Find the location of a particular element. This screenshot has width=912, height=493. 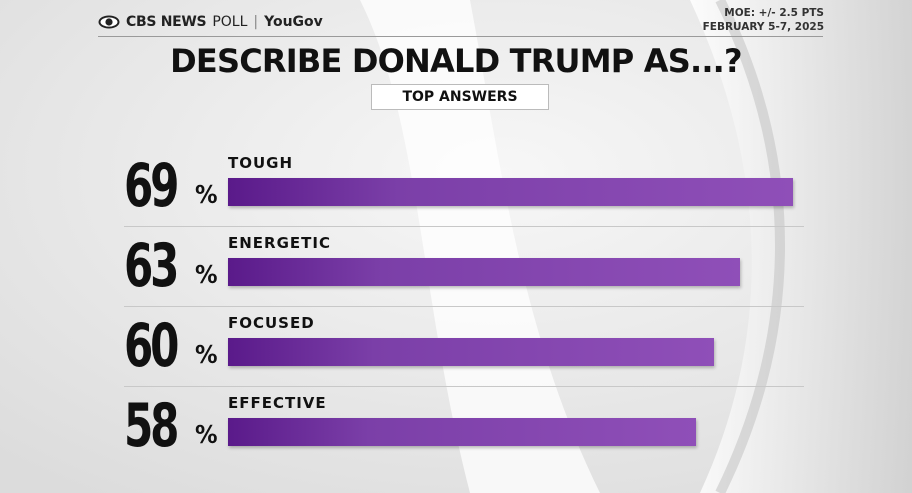

category-label: EFFECTIVE is located at coordinates (277, 403).